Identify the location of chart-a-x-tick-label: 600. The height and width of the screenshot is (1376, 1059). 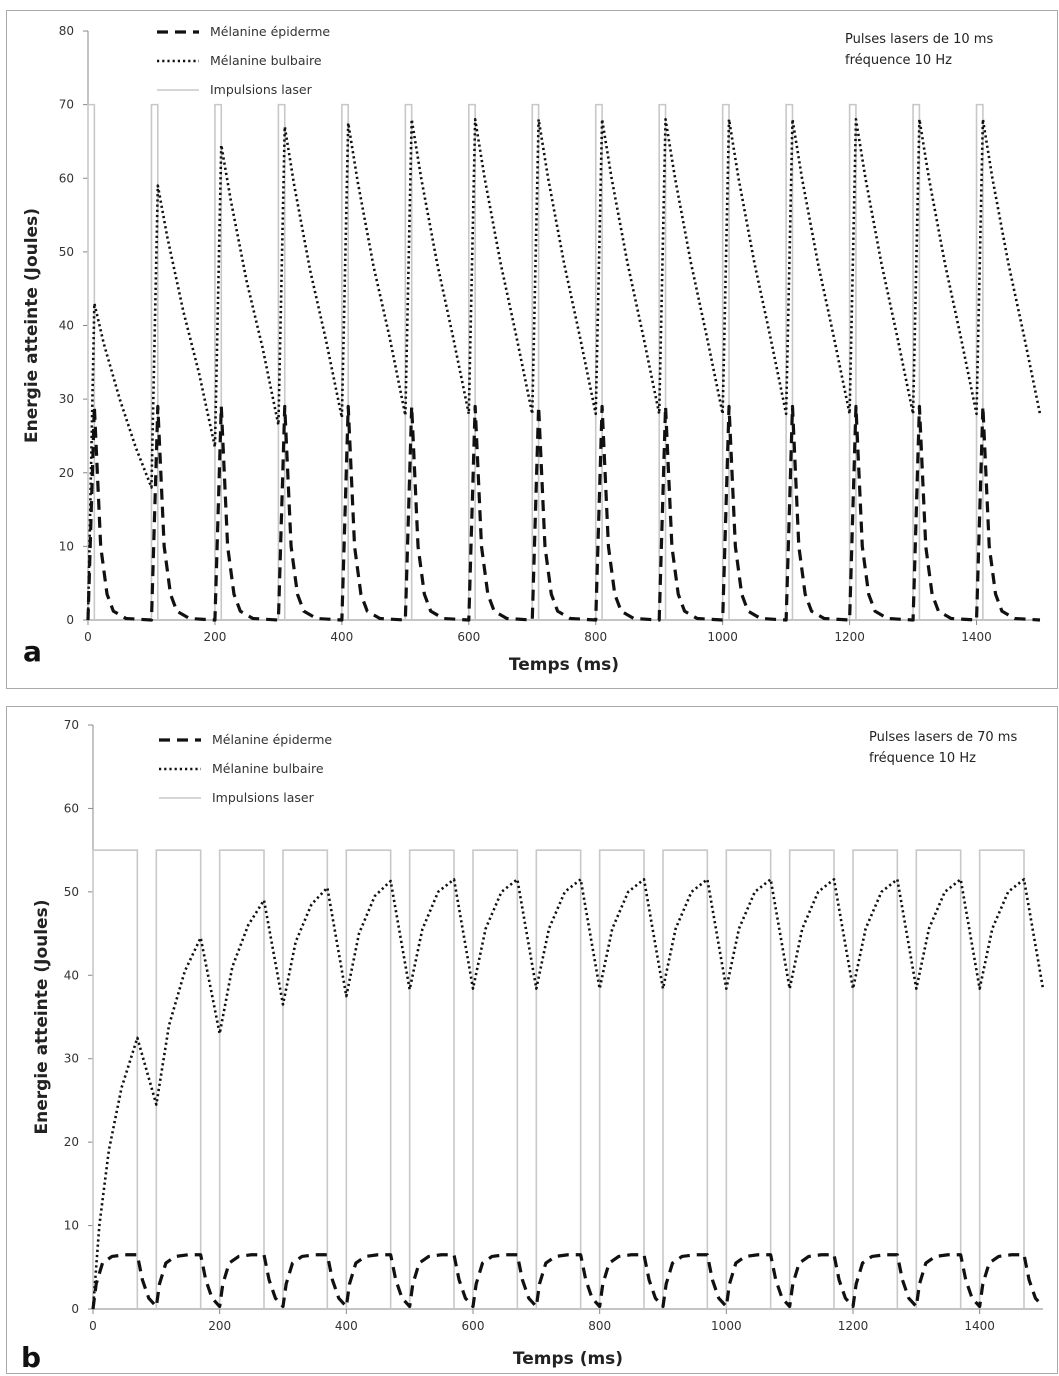
(468, 637).